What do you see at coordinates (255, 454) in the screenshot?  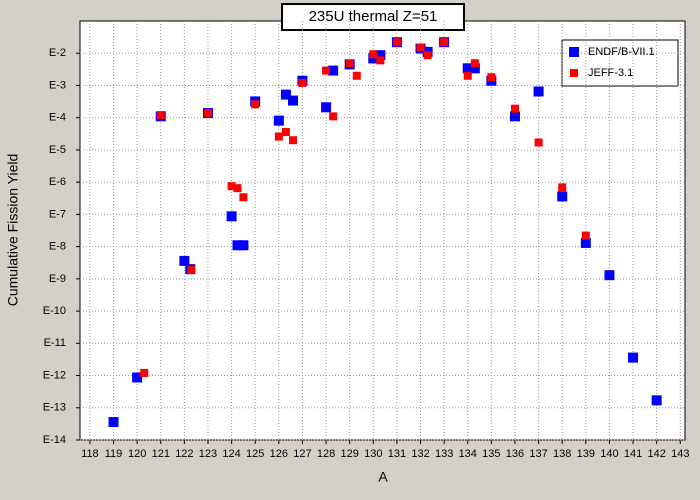 I see `x-tick-label: 125` at bounding box center [255, 454].